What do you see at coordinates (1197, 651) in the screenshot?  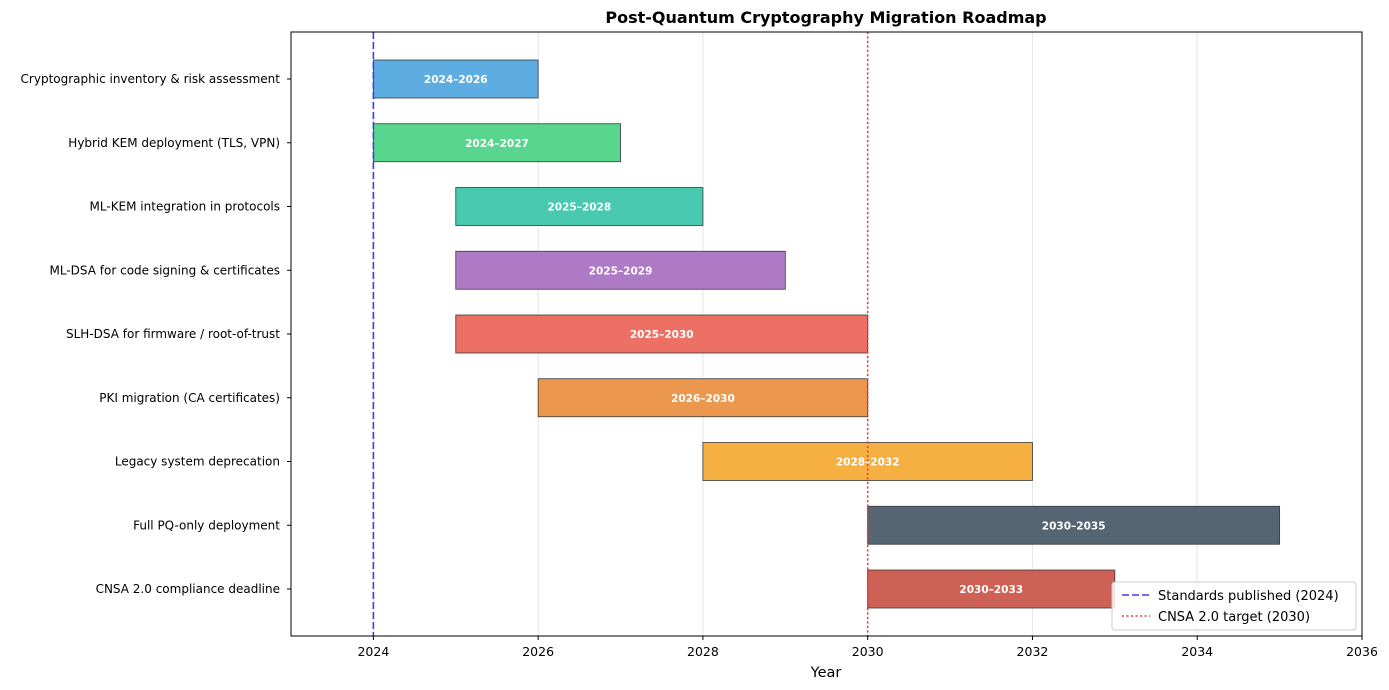 I see `x-tick-label: 2034` at bounding box center [1197, 651].